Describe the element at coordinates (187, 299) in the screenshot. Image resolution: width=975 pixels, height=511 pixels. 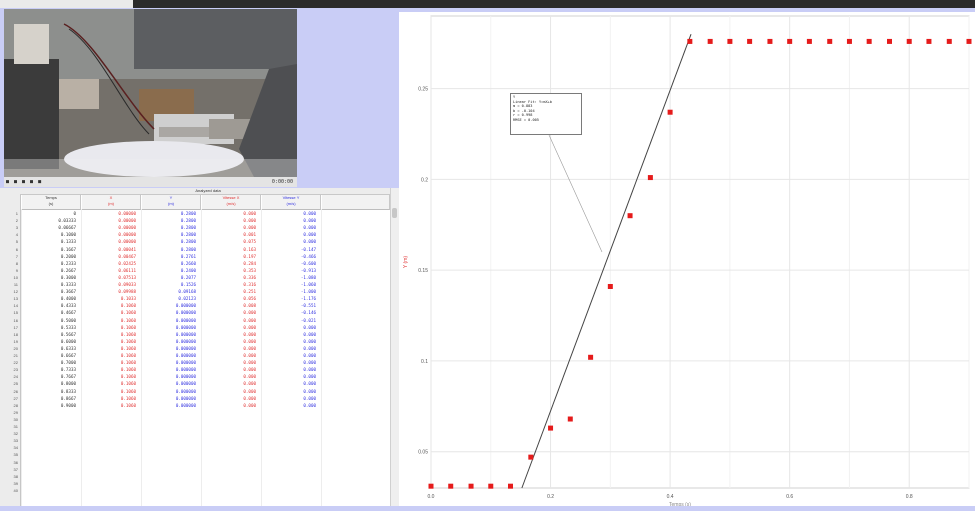
I see `table-cell: 0.02123` at that location.